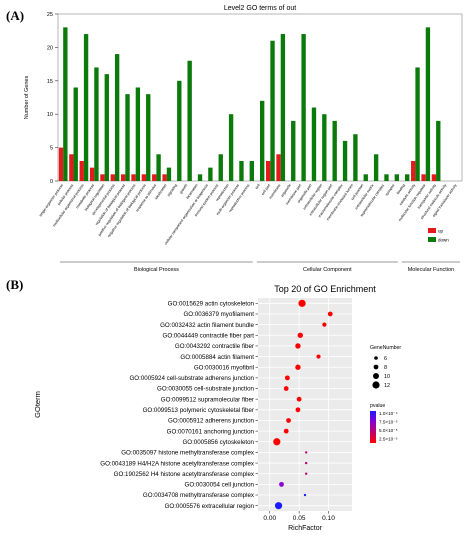 Image resolution: width=474 pixels, height=535 pixels. Describe the element at coordinates (401, 189) in the screenshot. I see `x-tick-label: binding` at that location.